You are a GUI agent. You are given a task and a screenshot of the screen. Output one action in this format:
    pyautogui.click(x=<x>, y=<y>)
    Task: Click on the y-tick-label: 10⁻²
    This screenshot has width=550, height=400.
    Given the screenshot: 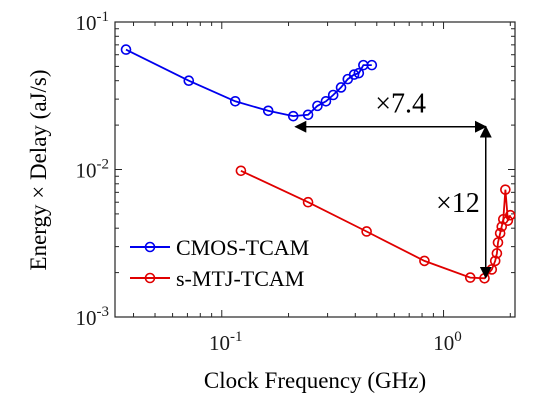 What is the action you would take?
    pyautogui.click(x=93, y=170)
    